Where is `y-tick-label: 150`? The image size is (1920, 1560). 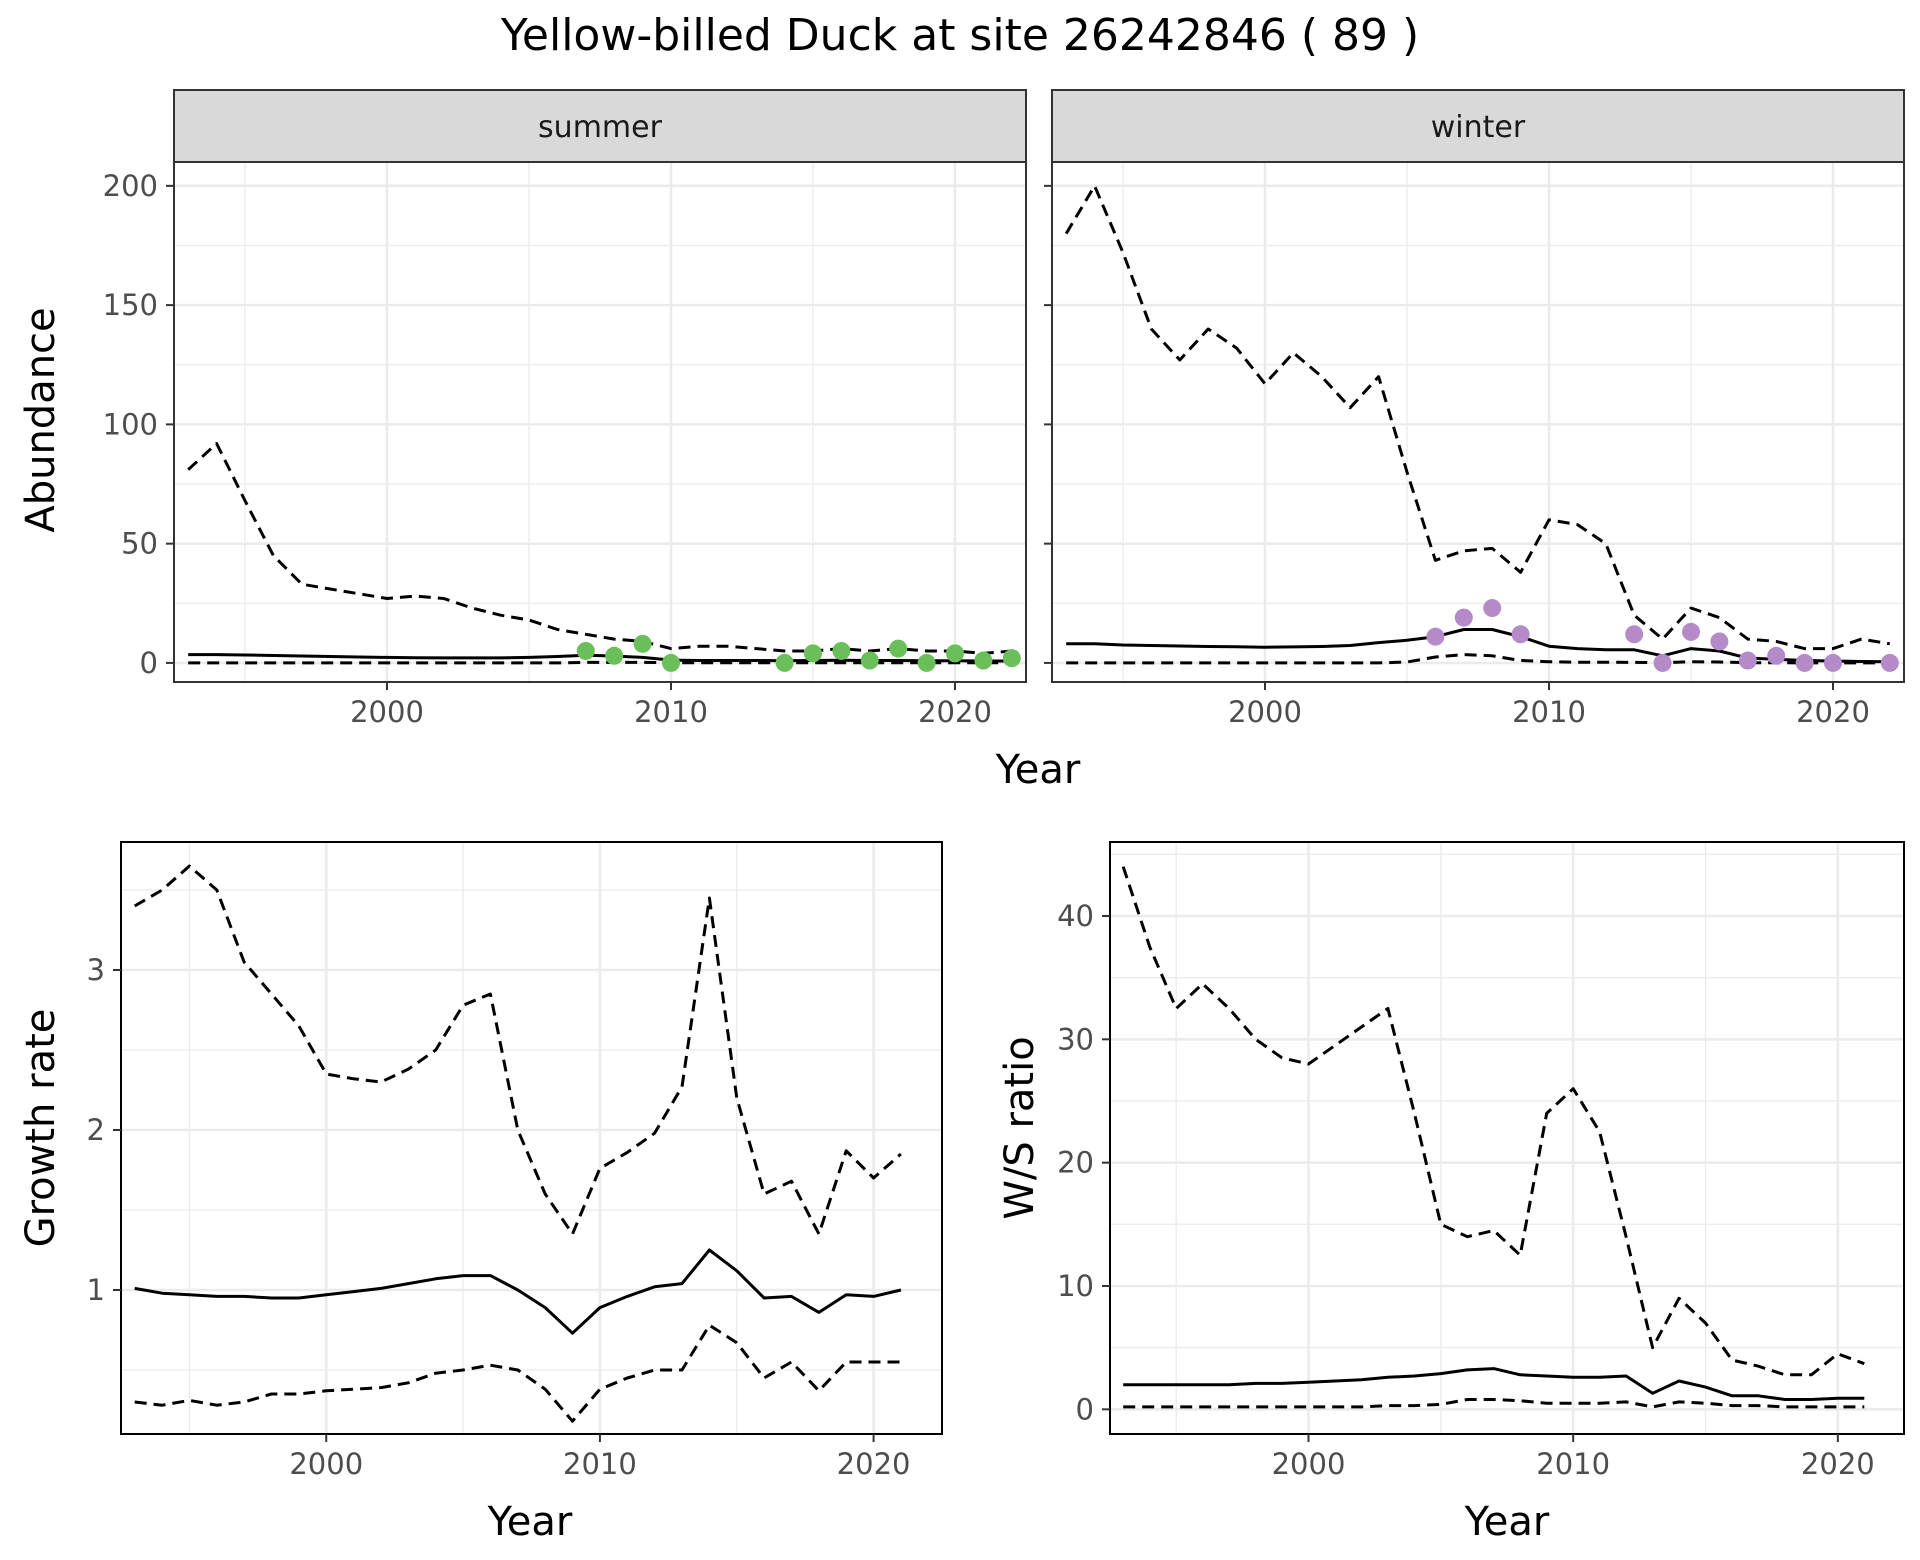
y-tick-label: 150 is located at coordinates (130, 305).